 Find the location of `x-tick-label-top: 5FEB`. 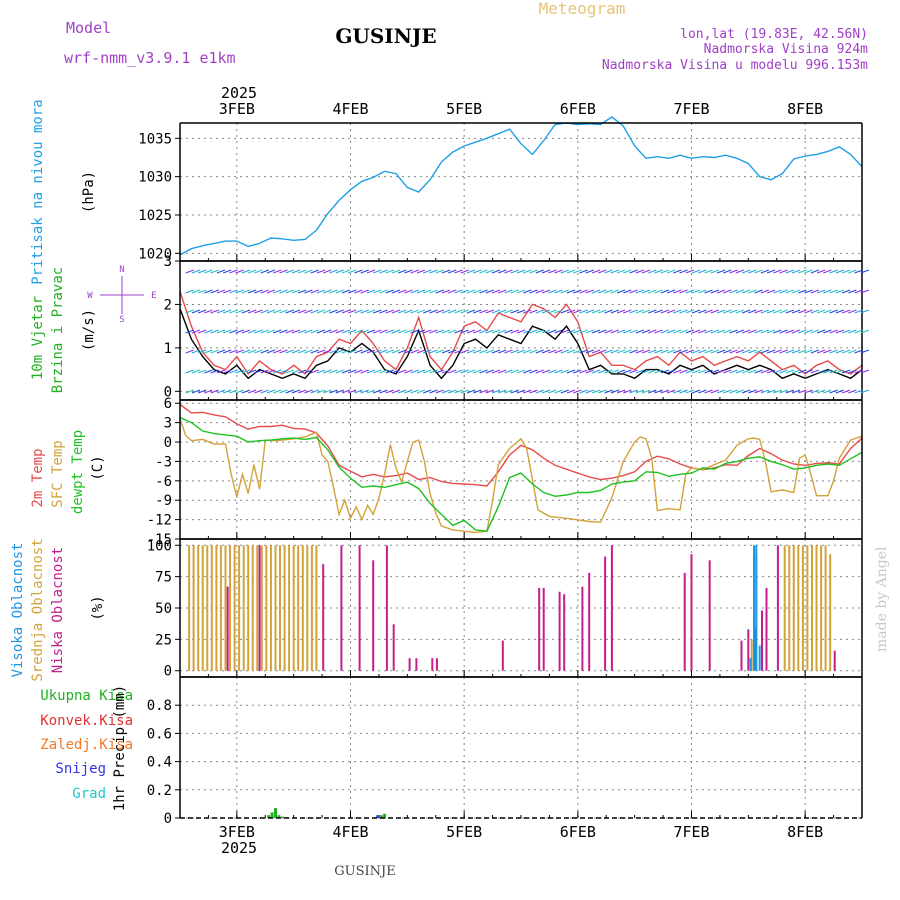

x-tick-label-top: 5FEB is located at coordinates (464, 109).